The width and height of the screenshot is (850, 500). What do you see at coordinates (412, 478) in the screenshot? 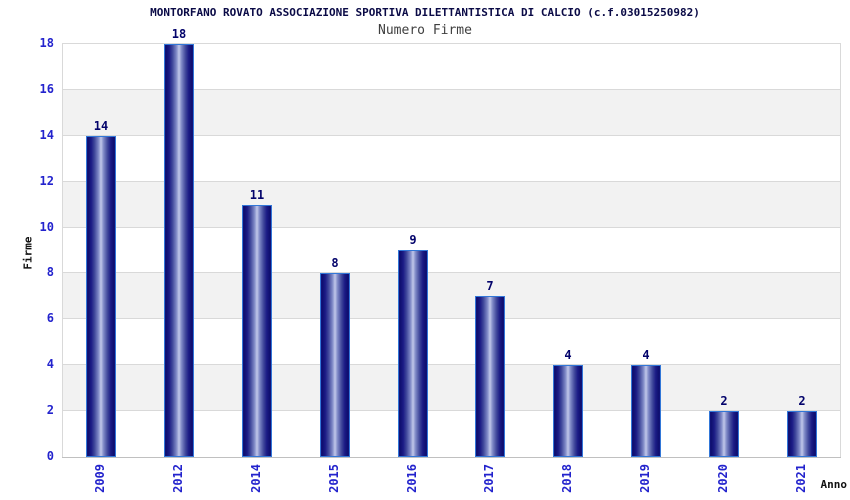
I see `x-tick-label: 2016` at bounding box center [412, 478].